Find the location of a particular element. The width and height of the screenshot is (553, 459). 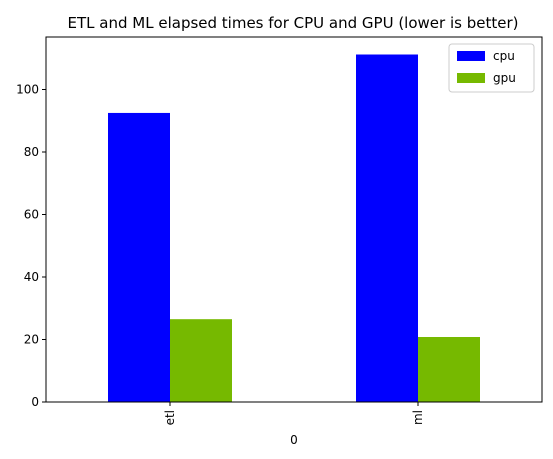

x-axis-label: 0 is located at coordinates (294, 440).